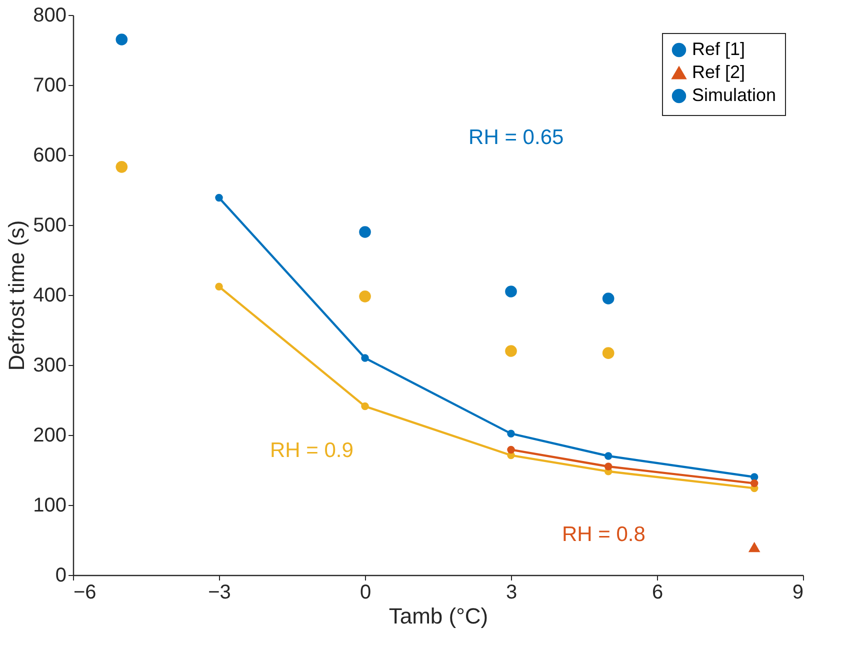  I want to click on x-tick-label: 9, so click(798, 593).